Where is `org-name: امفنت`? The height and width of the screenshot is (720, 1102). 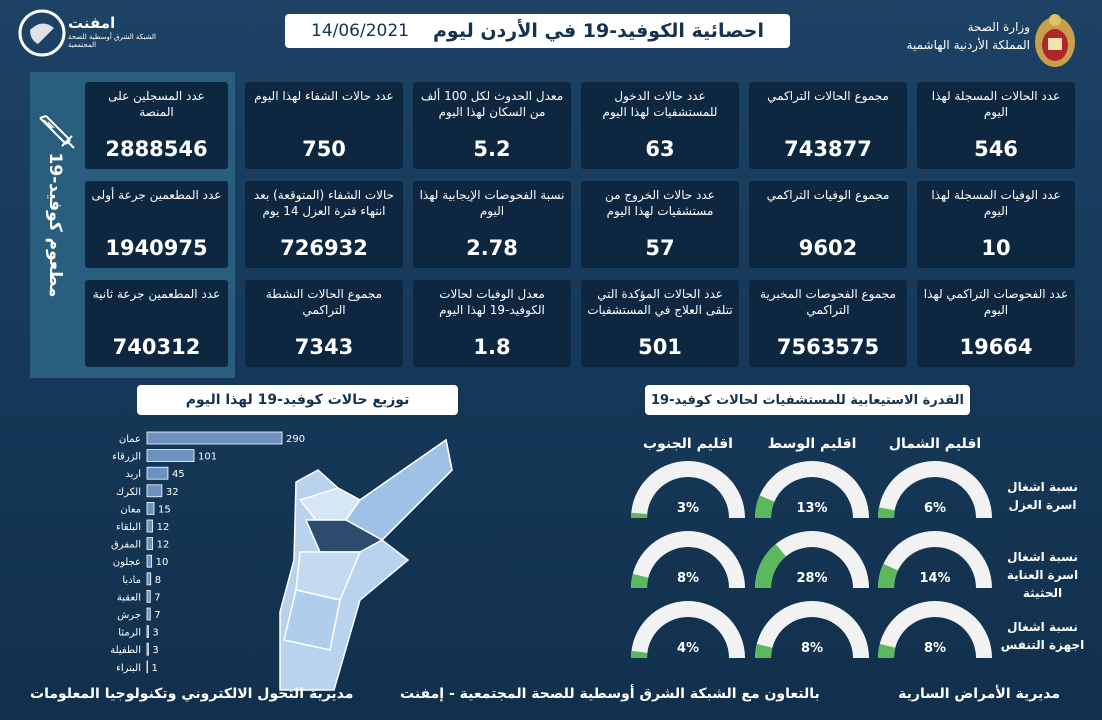
org-name: امفنت is located at coordinates (92, 23).